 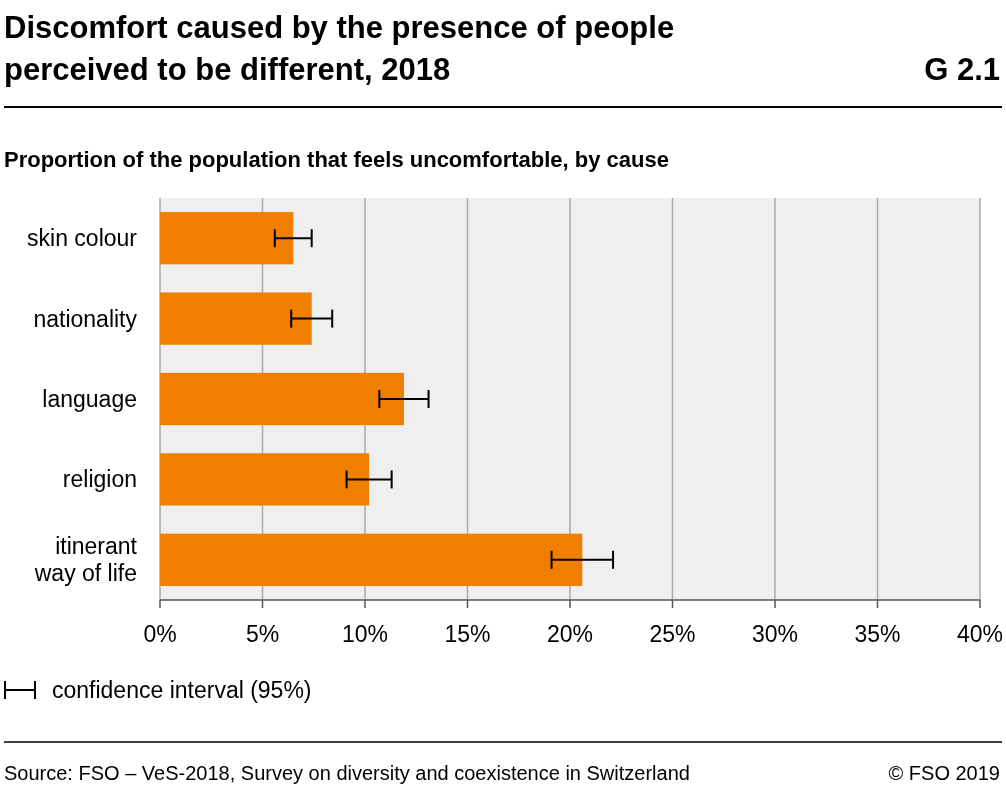 What do you see at coordinates (82, 238) in the screenshot?
I see `y-tick-label: skin colour` at bounding box center [82, 238].